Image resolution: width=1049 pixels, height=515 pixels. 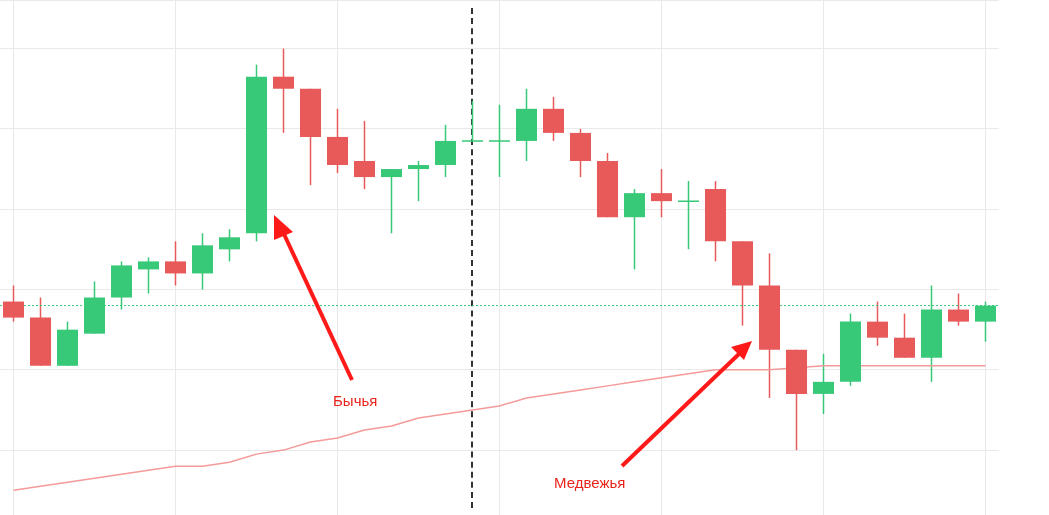 What do you see at coordinates (590, 482) in the screenshot?
I see `text: Медвежья` at bounding box center [590, 482].